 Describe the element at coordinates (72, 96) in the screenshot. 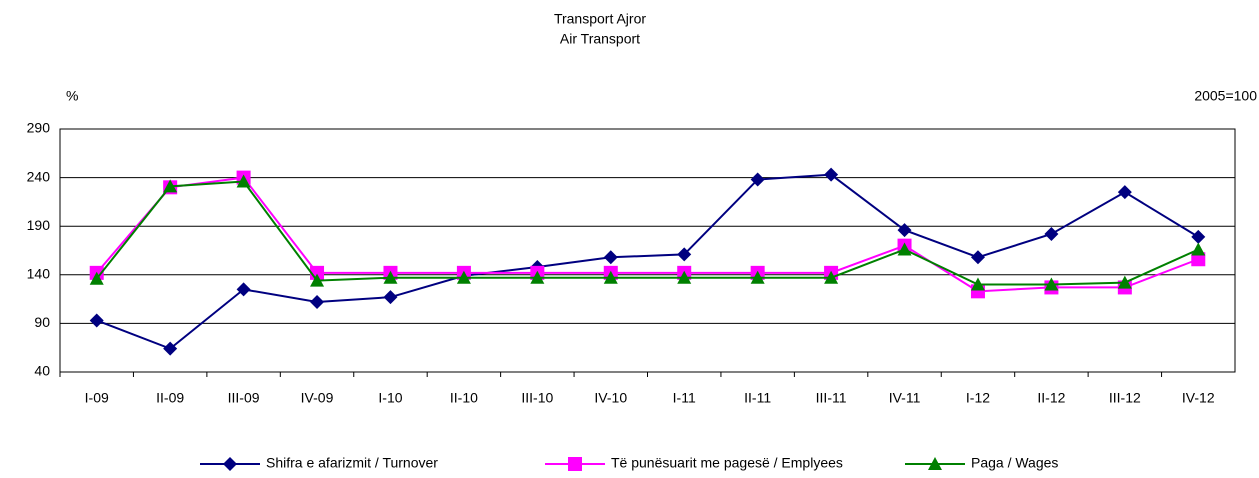

I see `y-axis-label: %` at that location.